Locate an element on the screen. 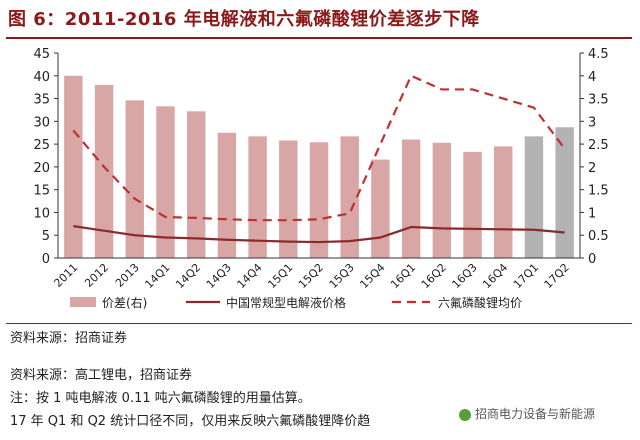 This screenshot has height=440, width=640. x-tick-label: 17Q1 is located at coordinates (526, 276).